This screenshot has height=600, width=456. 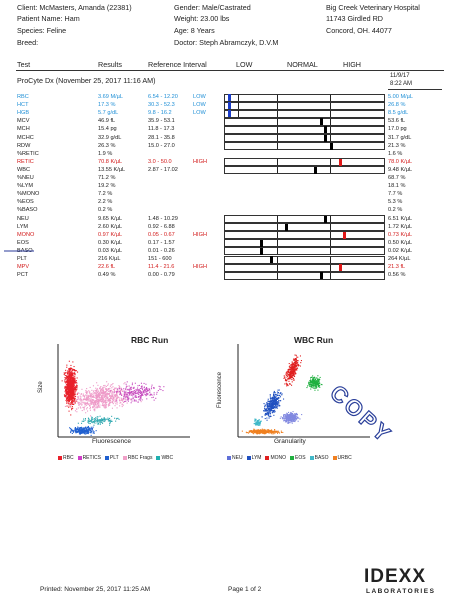 I want to click on previous-result: 26.8 %, so click(x=397, y=105).